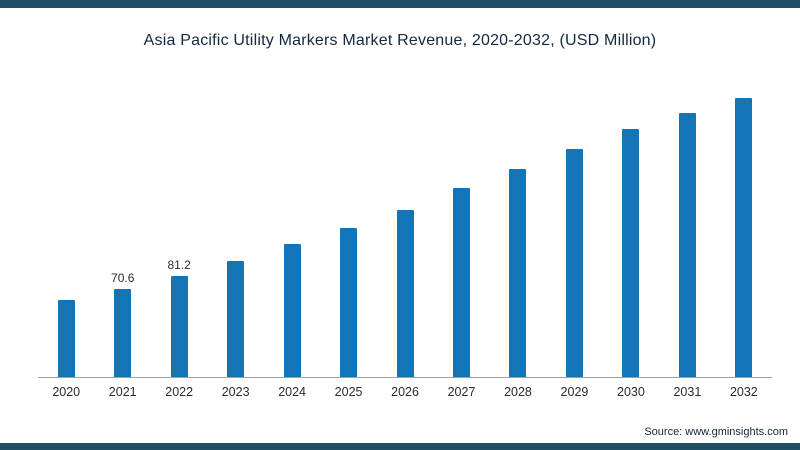  I want to click on x-axis-label: 2023, so click(235, 392).